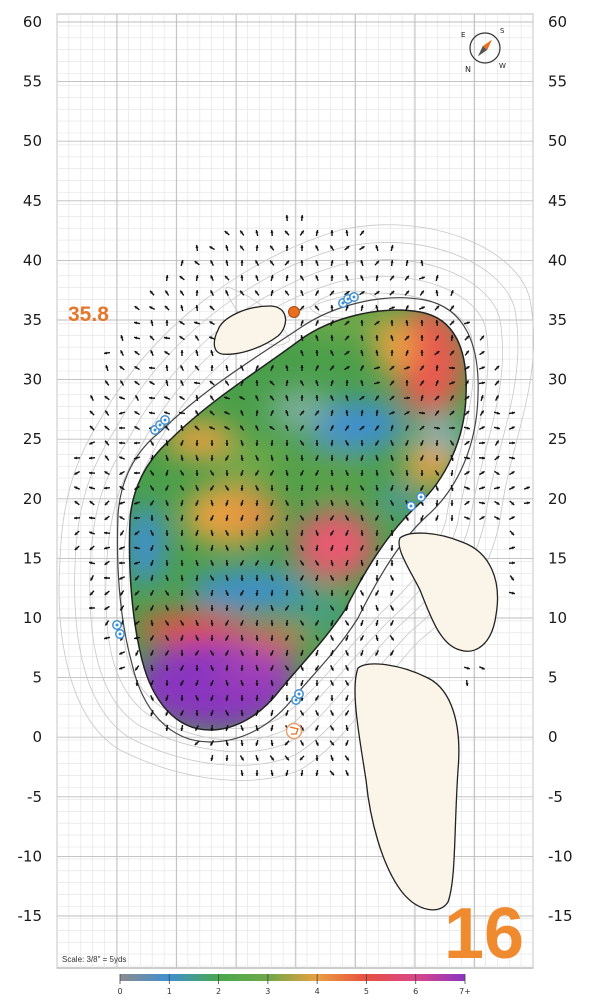  What do you see at coordinates (32, 22) in the screenshot?
I see `y-label-left: 60` at bounding box center [32, 22].